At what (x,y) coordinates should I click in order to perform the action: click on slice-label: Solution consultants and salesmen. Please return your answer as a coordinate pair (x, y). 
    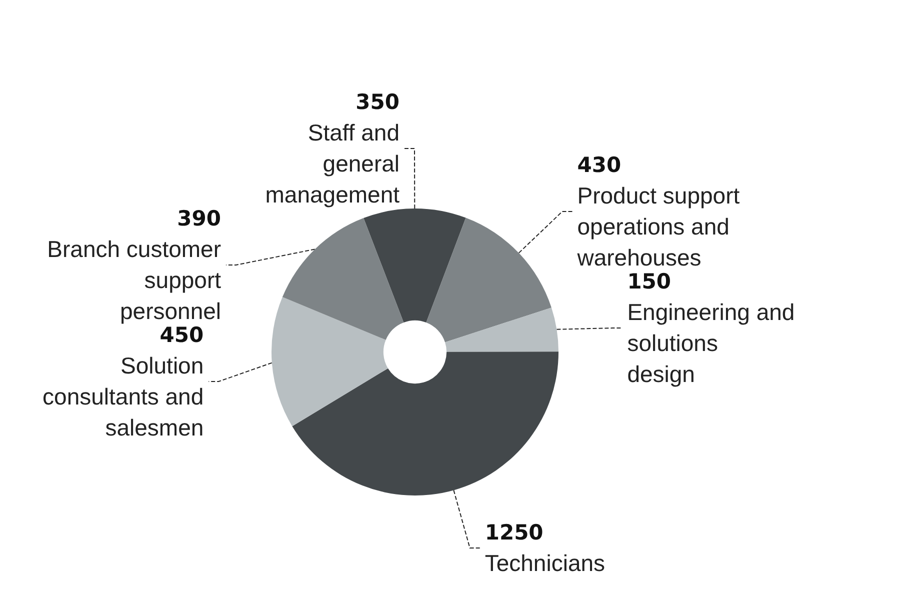
    Looking at the image, I should click on (123, 396).